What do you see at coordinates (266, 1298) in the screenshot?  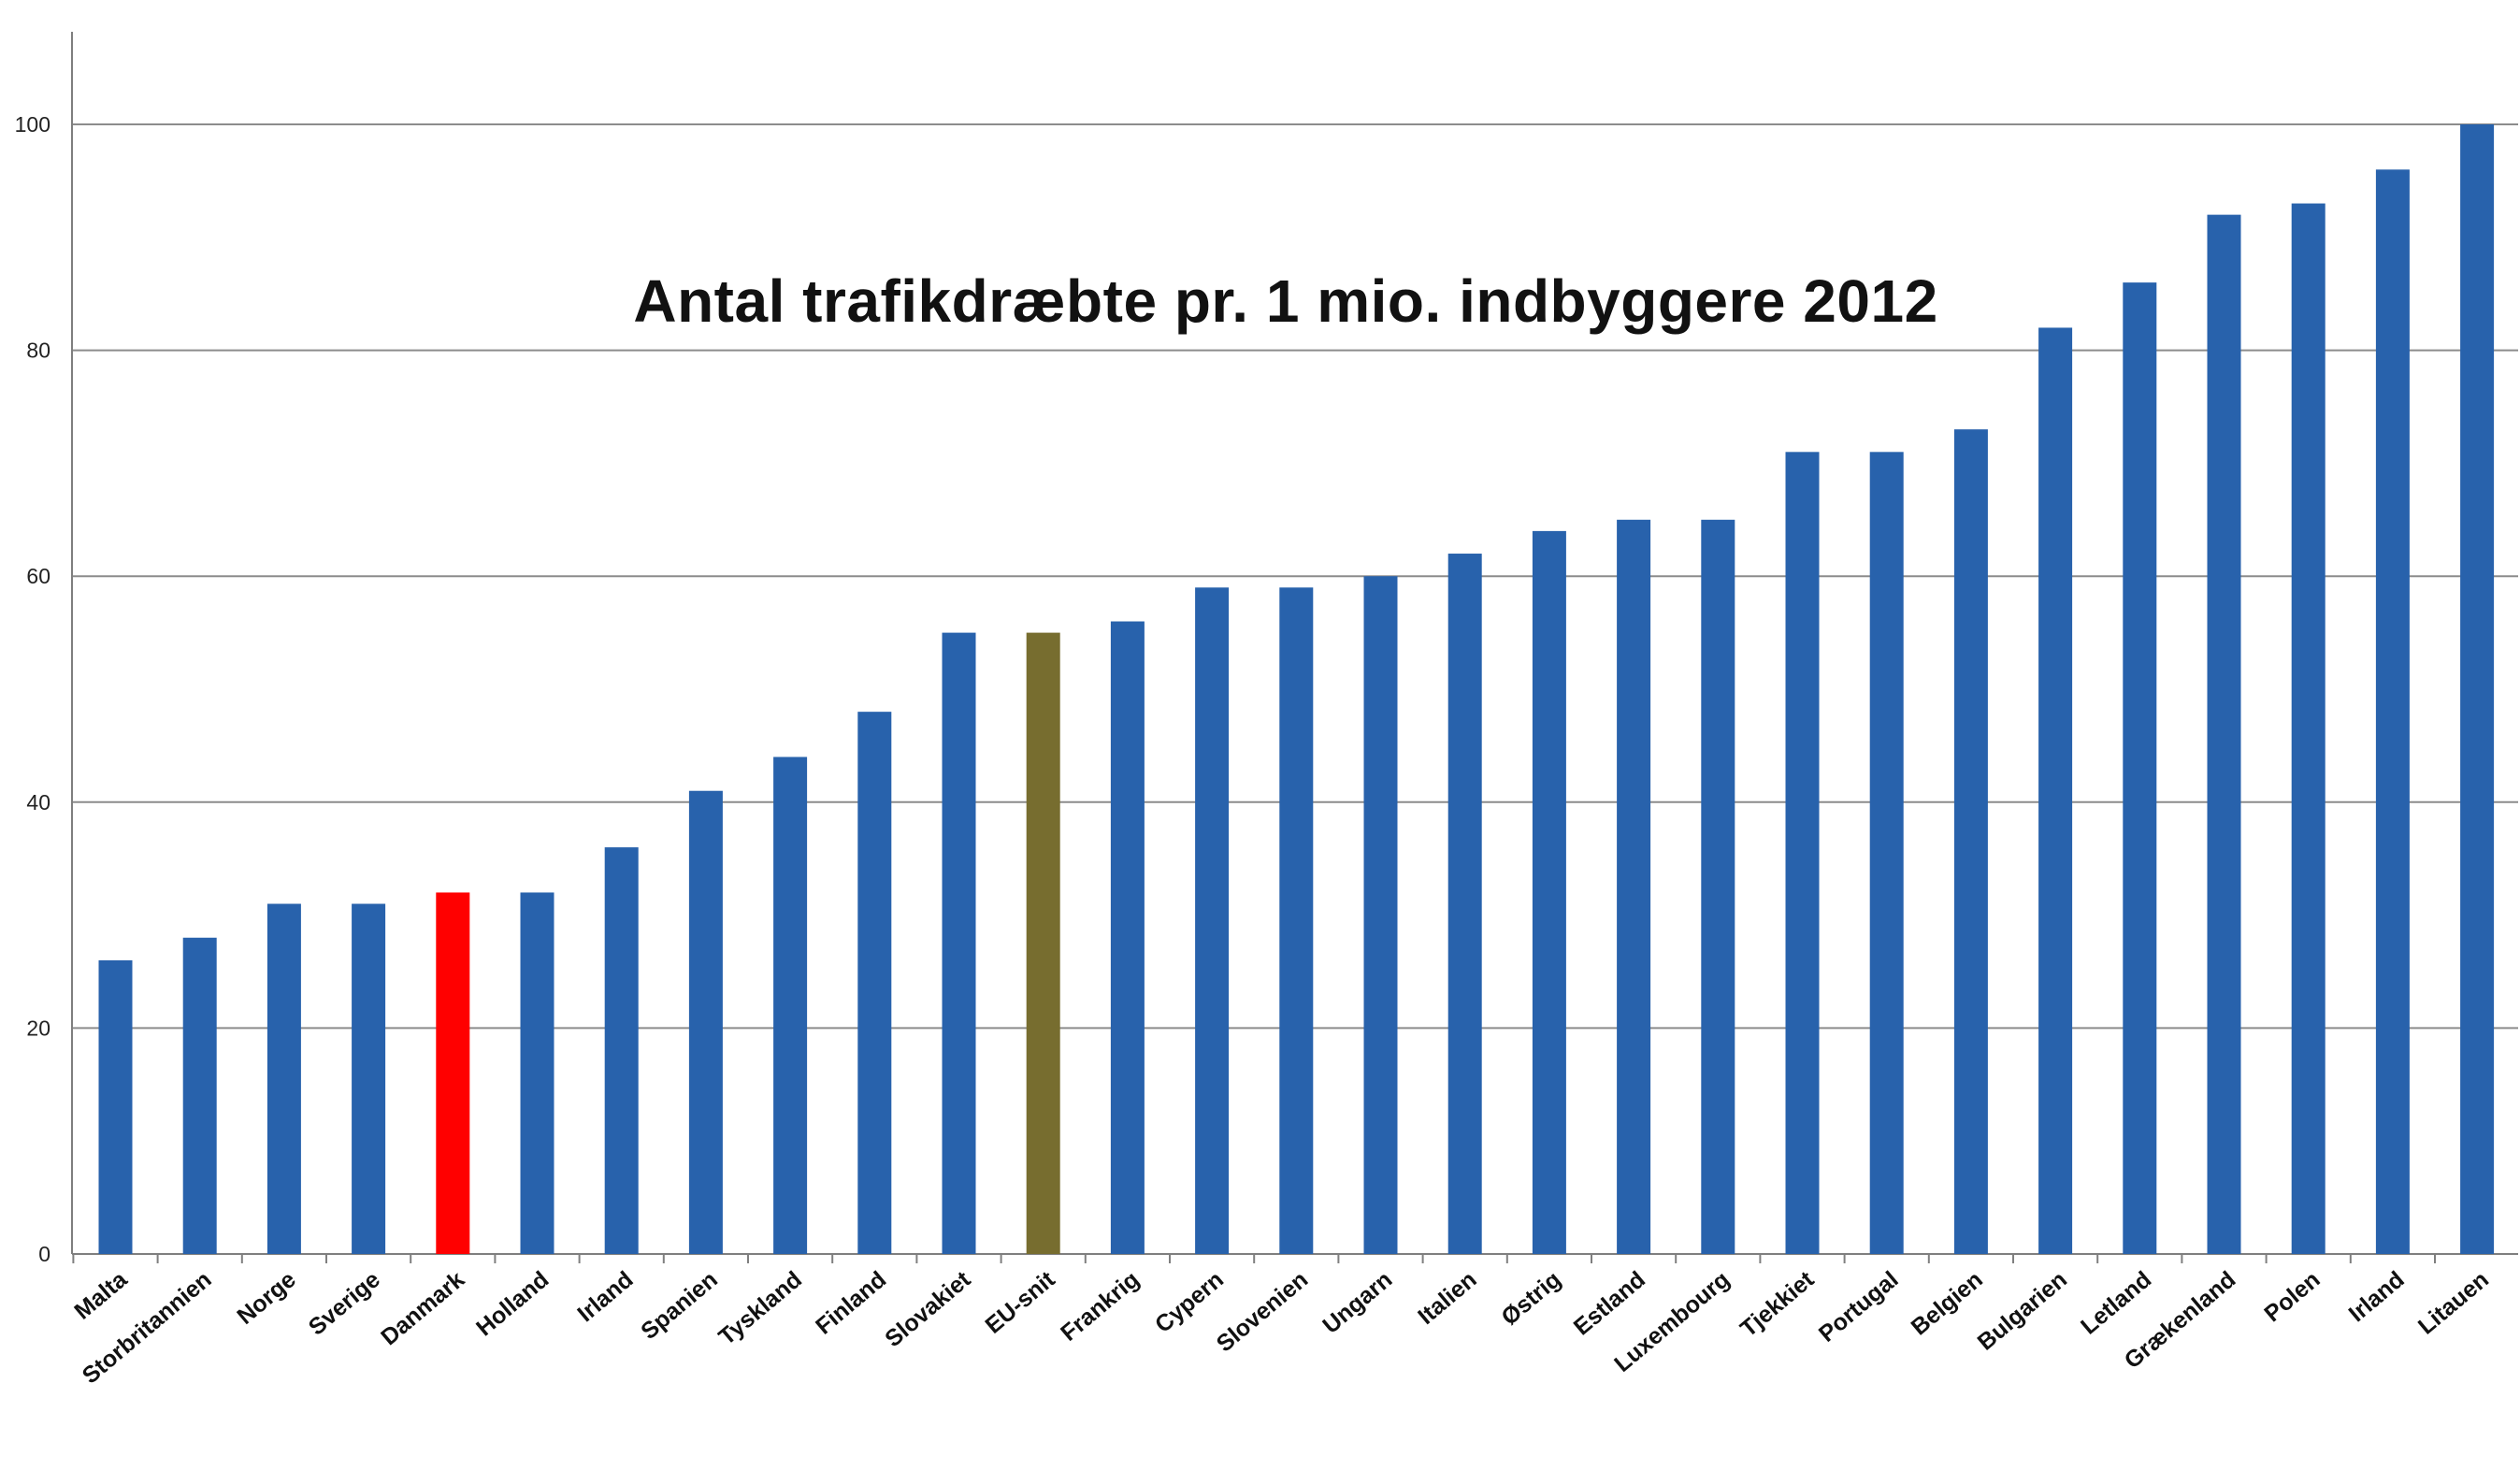 I see `x-tick-label: Norge` at bounding box center [266, 1298].